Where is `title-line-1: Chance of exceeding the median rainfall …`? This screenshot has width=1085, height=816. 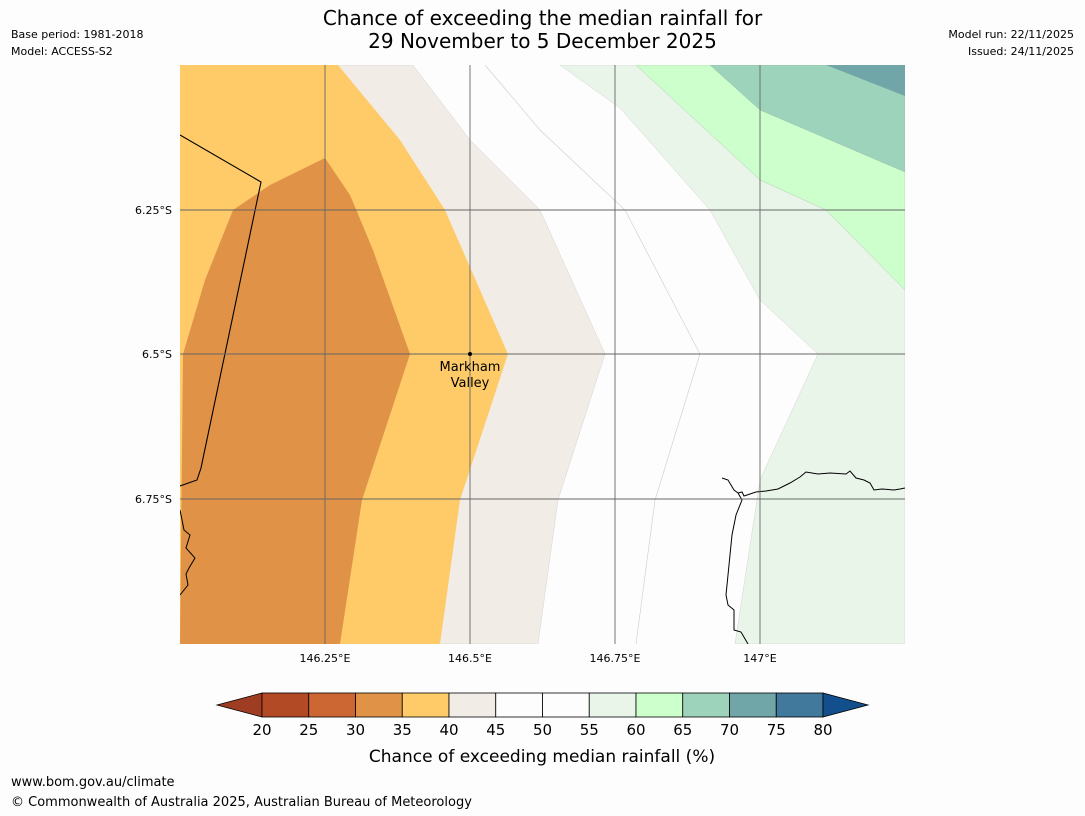
title-line-1: Chance of exceeding the median rainfall … is located at coordinates (542, 18).